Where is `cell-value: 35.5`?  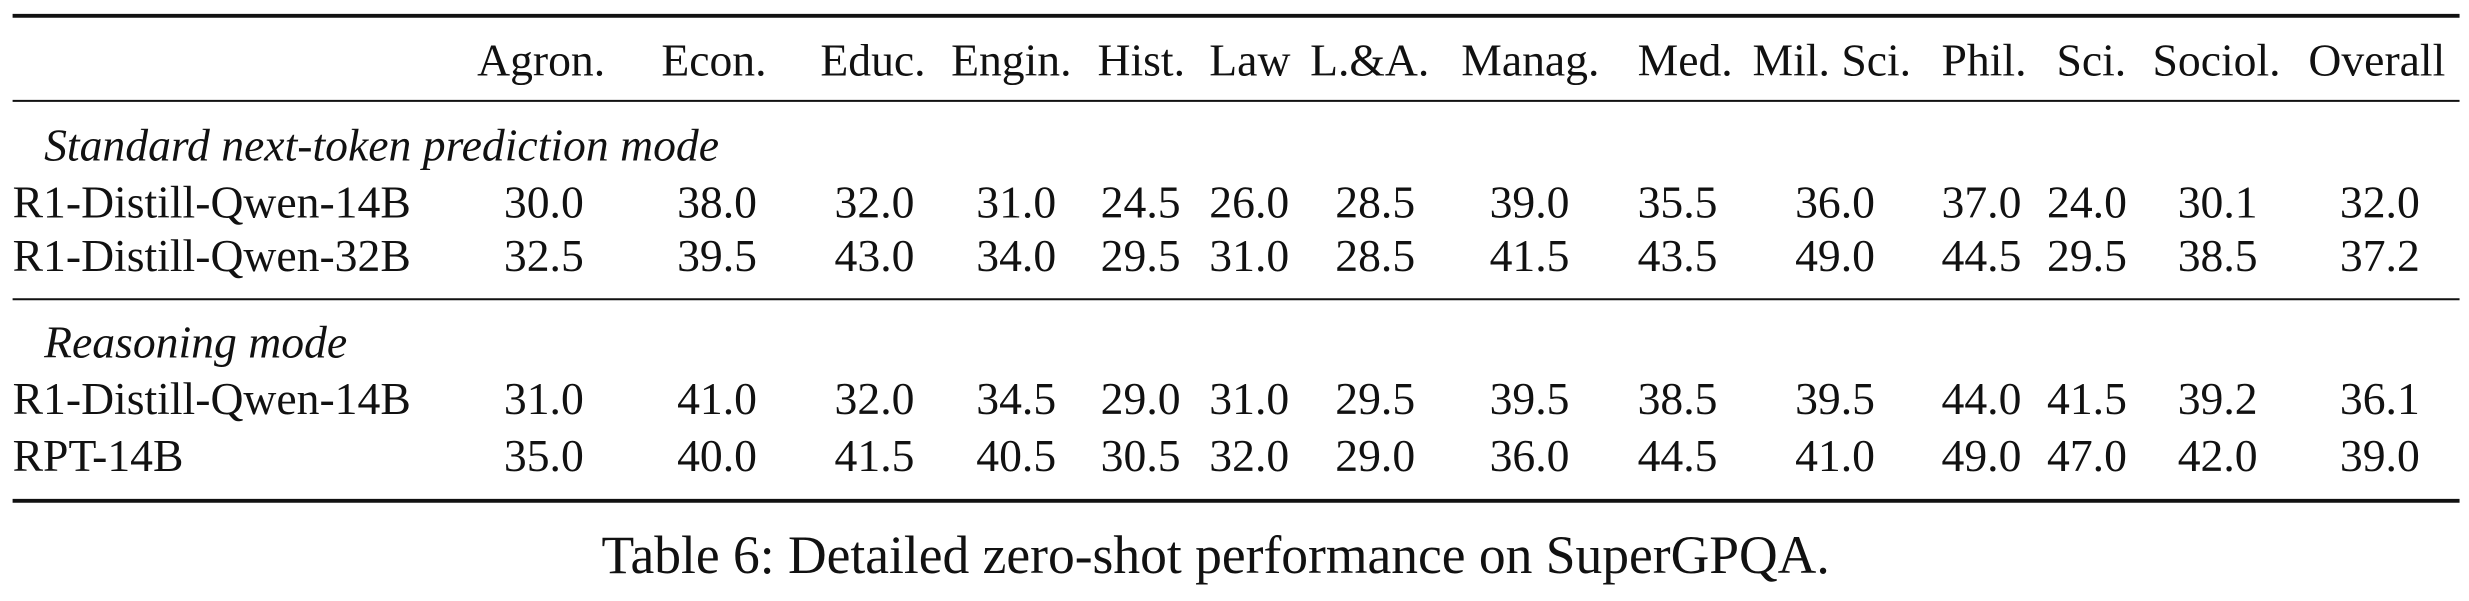 cell-value: 35.5 is located at coordinates (1678, 201).